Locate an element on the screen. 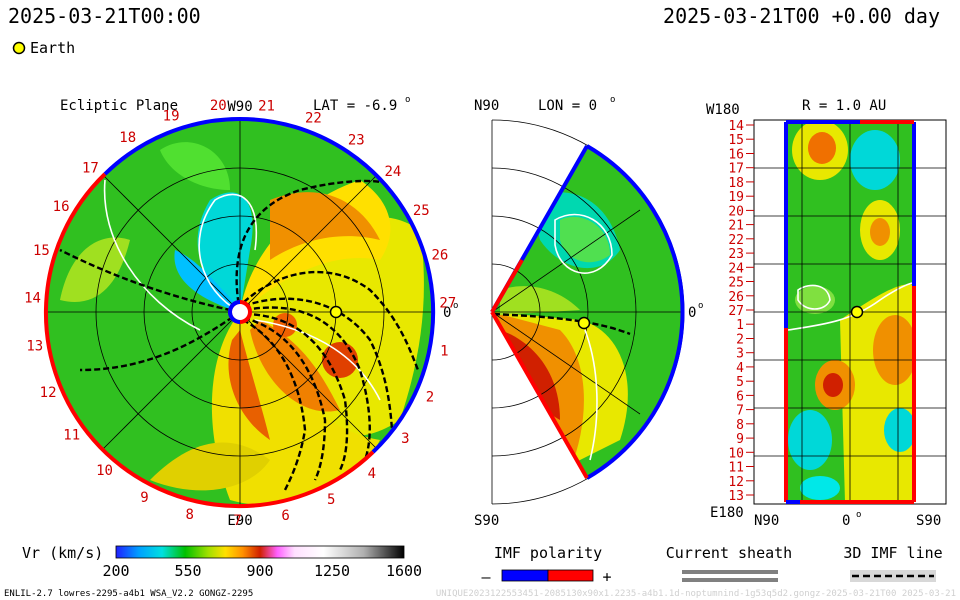 The image size is (960, 600). rotation-label: 8 is located at coordinates (189, 515).